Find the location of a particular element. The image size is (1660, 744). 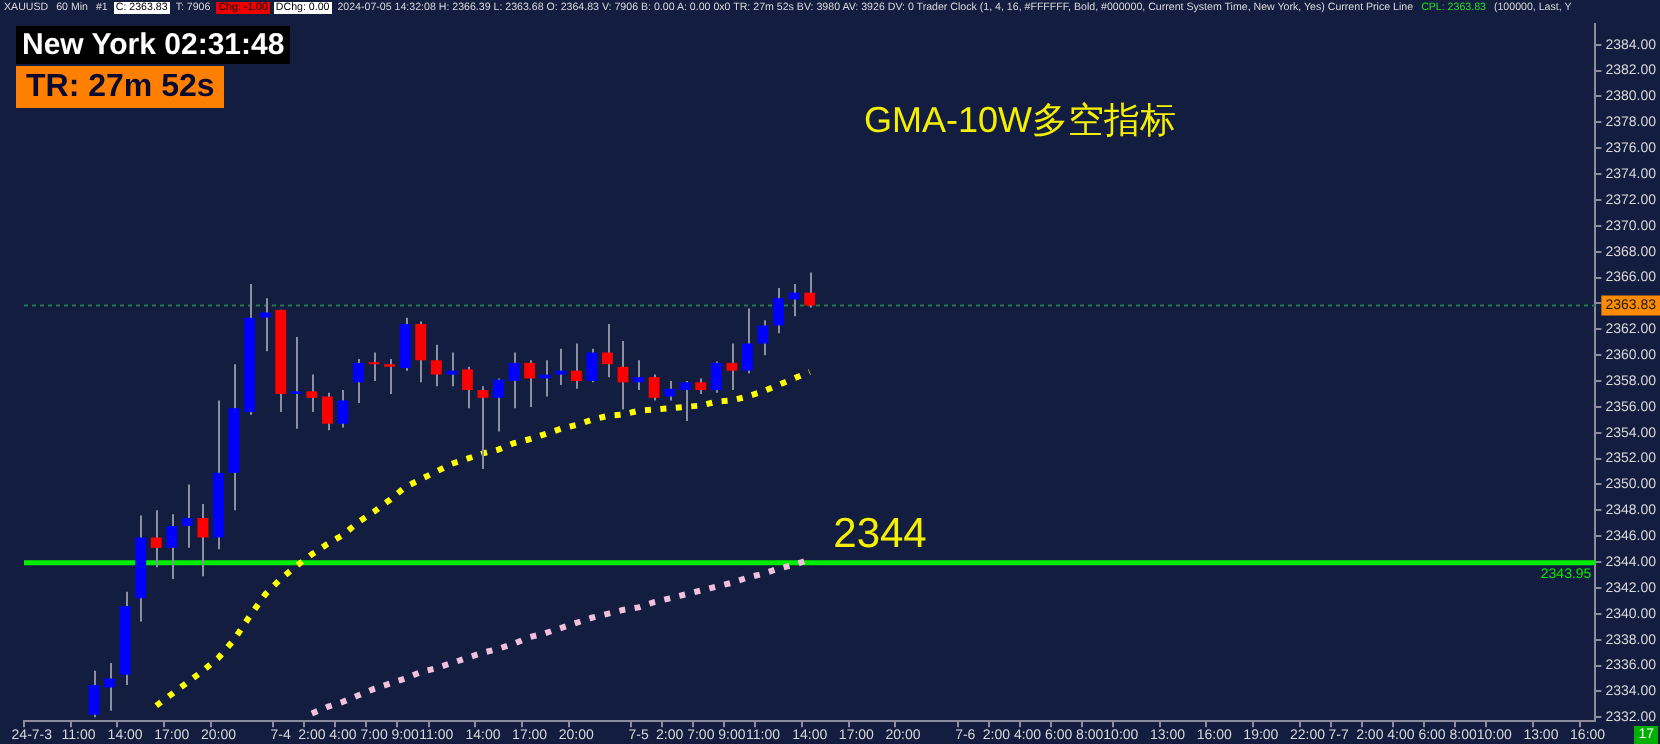

annotation: TR: 27m 52s is located at coordinates (120, 87).